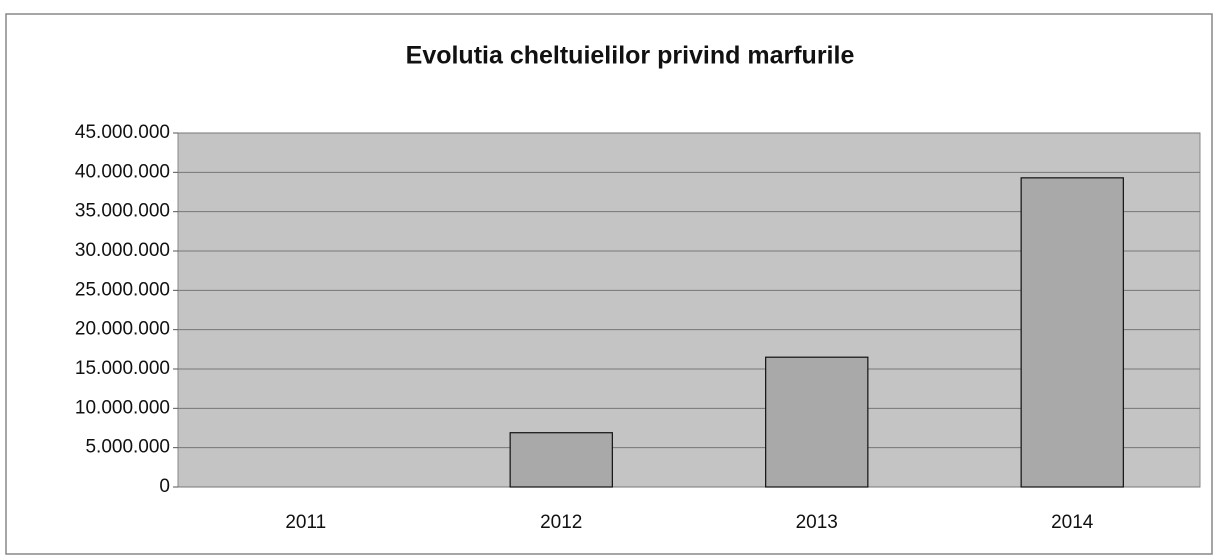 This screenshot has height=560, width=1218. I want to click on x-tick-label: 2013, so click(817, 522).